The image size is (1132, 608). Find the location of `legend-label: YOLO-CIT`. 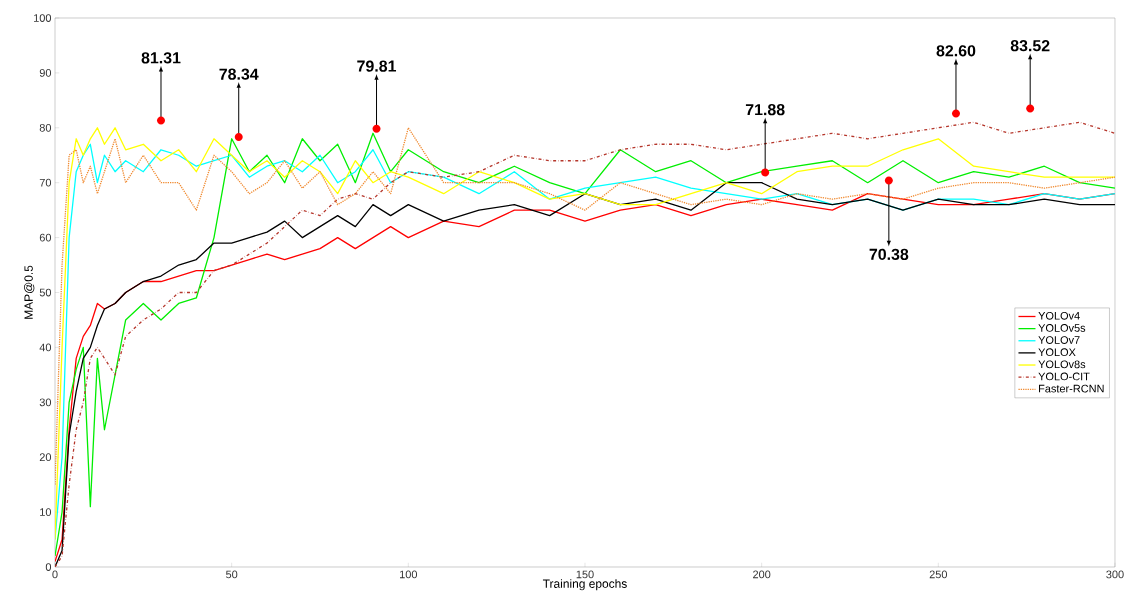

legend-label: YOLO-CIT is located at coordinates (1064, 376).